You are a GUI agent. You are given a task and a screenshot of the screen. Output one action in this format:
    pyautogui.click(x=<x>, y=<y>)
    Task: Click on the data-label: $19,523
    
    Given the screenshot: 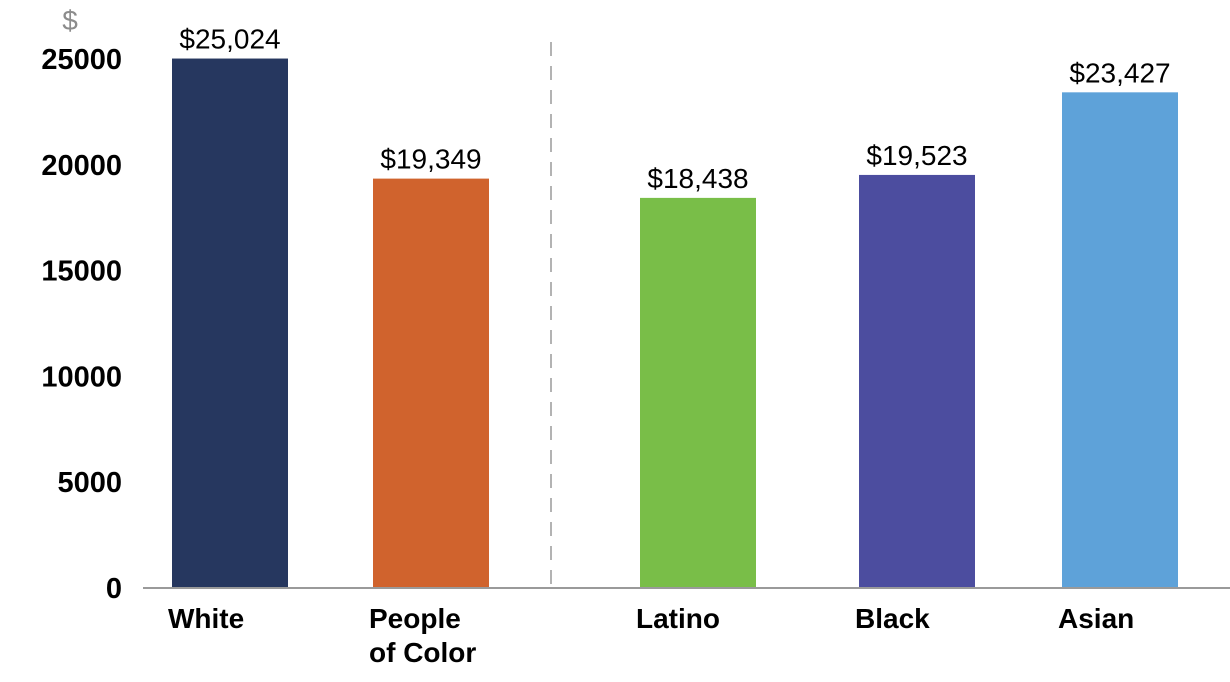 What is the action you would take?
    pyautogui.click(x=916, y=155)
    